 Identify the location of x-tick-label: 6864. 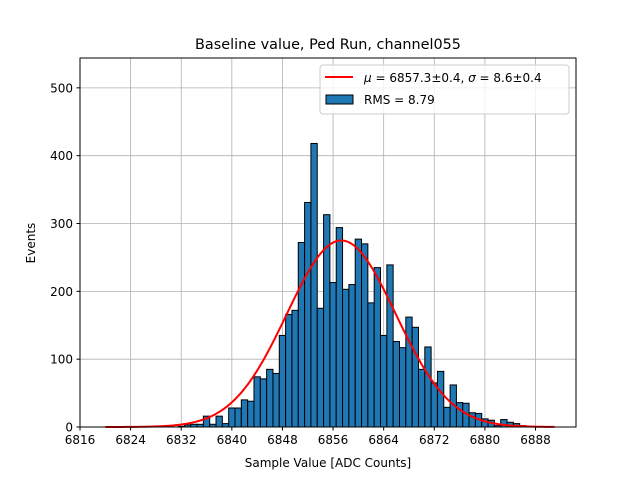
(383, 440).